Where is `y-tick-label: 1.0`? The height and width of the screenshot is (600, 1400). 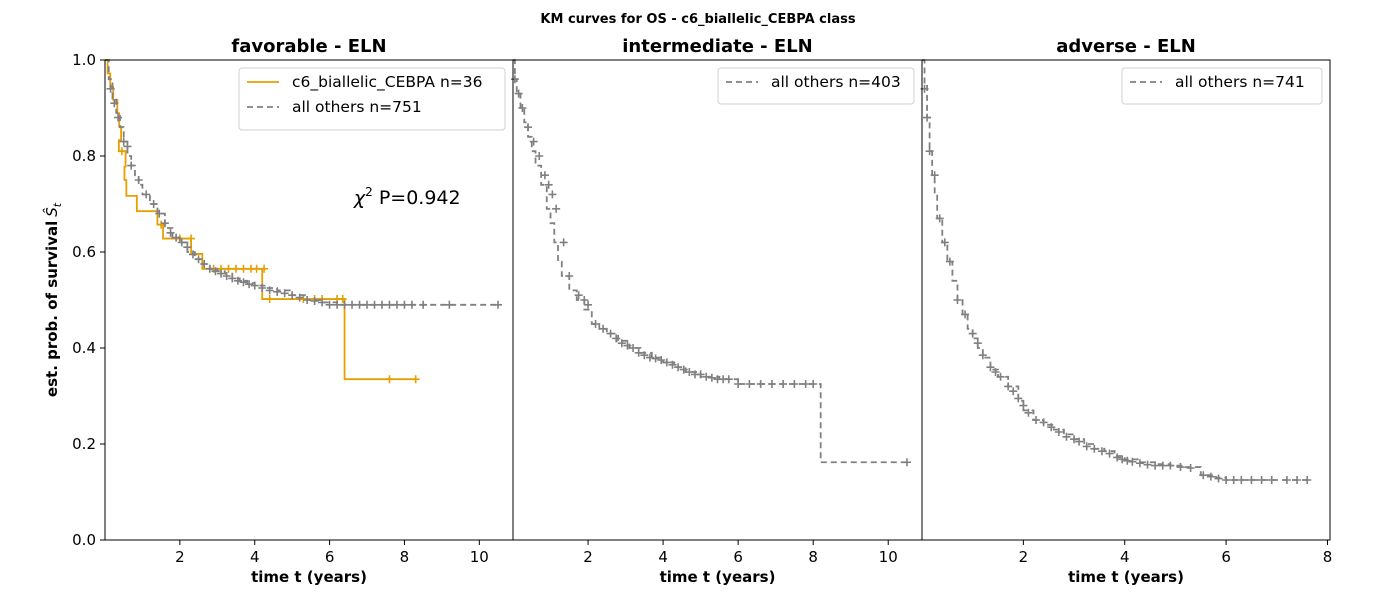 y-tick-label: 1.0 is located at coordinates (84, 60).